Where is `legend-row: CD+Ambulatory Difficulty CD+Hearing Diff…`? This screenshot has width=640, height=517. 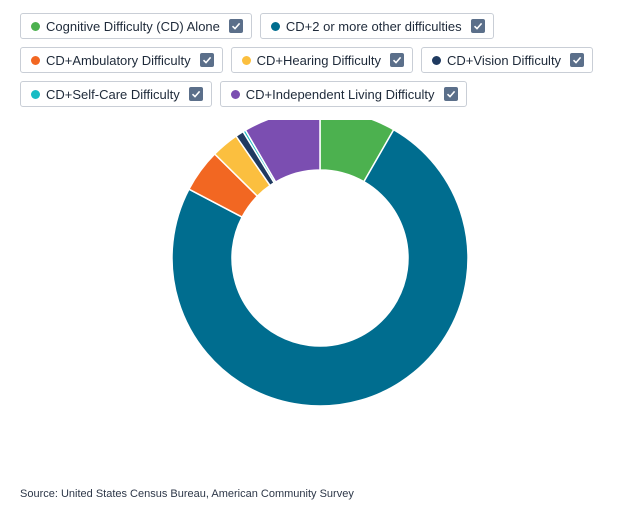
legend-row: CD+Ambulatory Difficulty CD+Hearing Diff… is located at coordinates (320, 60).